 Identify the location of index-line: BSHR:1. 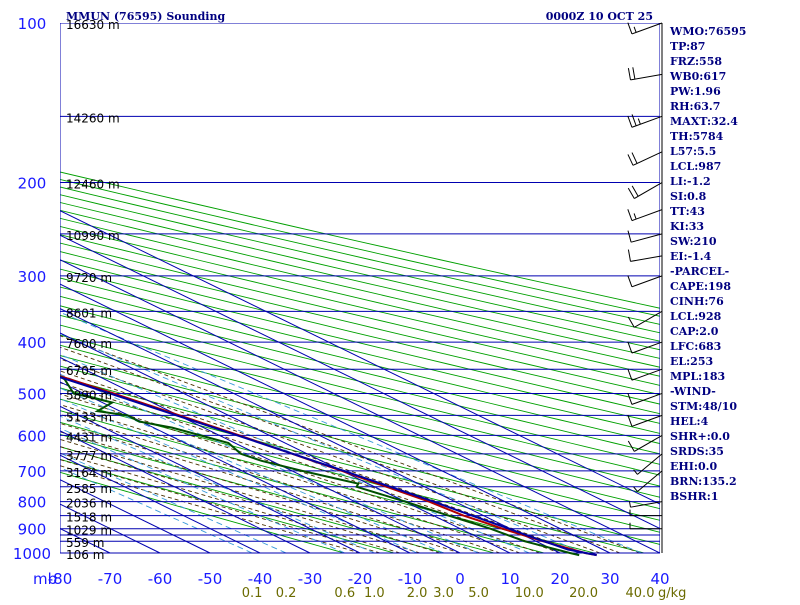
(694, 496).